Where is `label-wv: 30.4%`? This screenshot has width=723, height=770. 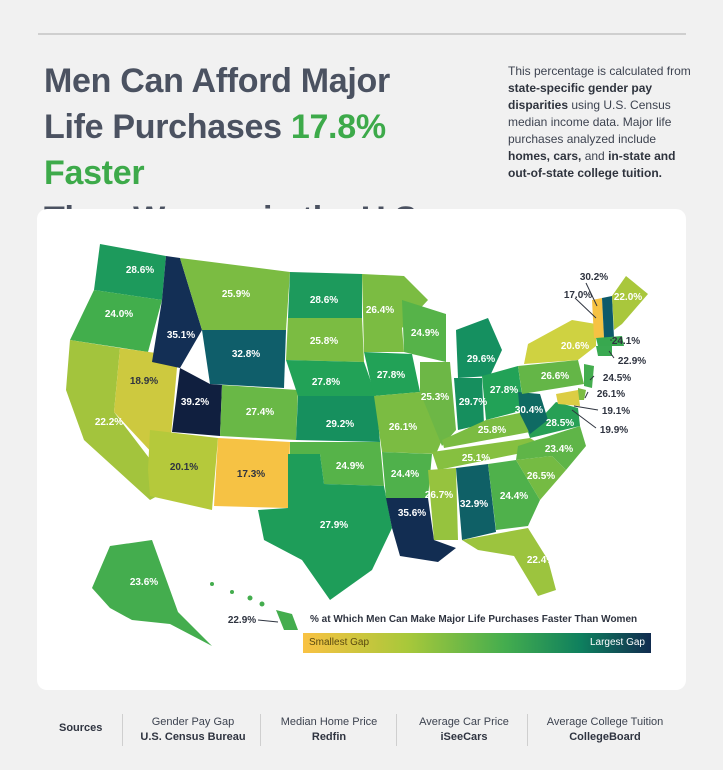 label-wv: 30.4% is located at coordinates (529, 410).